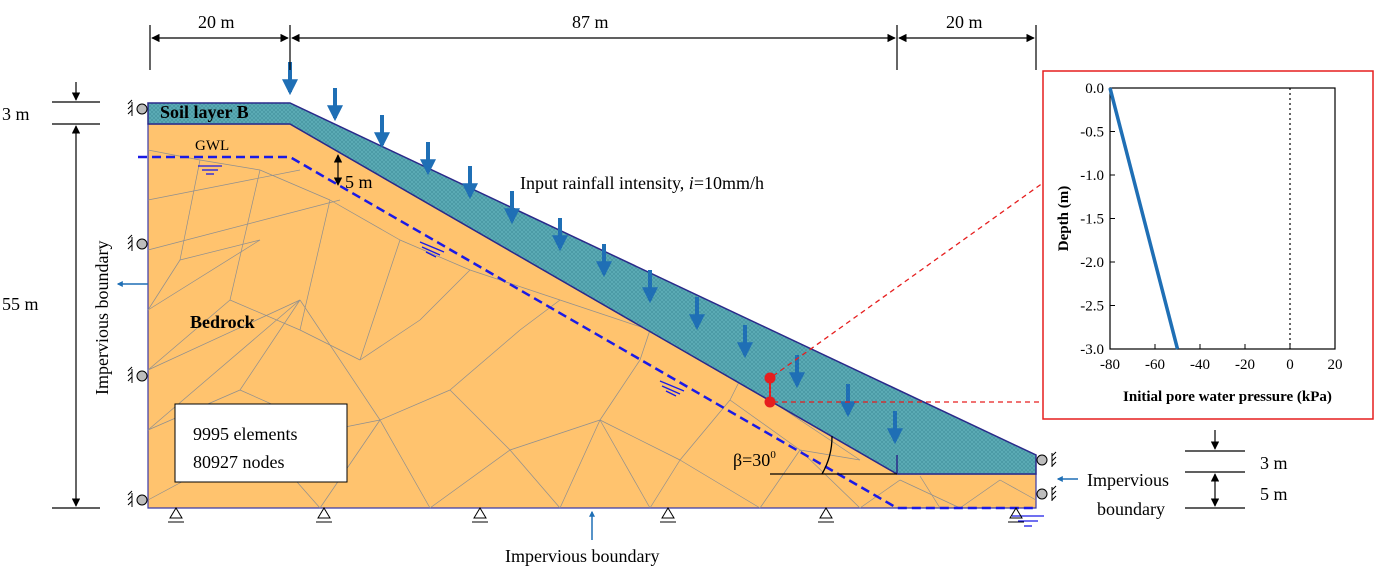  I want to click on impervious-left-label: Impervious boundary, so click(102, 318).